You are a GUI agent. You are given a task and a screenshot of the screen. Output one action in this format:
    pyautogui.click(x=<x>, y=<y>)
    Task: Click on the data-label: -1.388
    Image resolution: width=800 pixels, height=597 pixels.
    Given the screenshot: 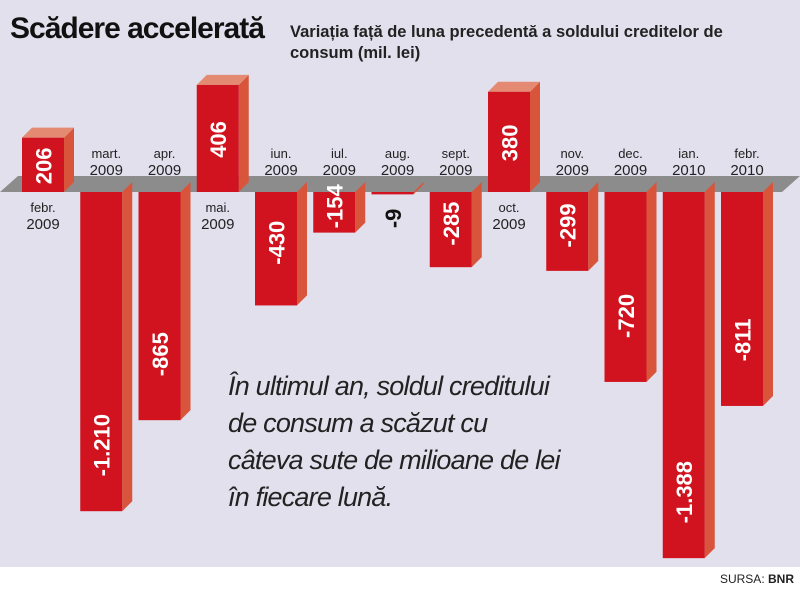 What is the action you would take?
    pyautogui.click(x=684, y=492)
    